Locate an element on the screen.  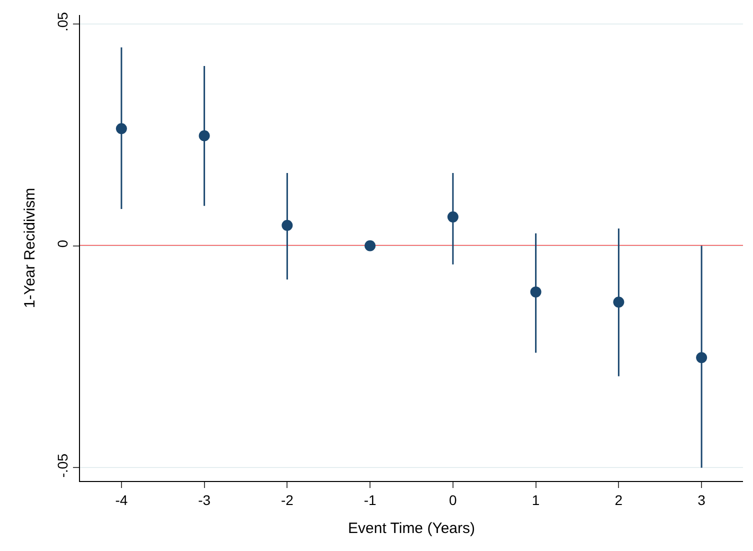
y-tick-label: -.05 is located at coordinates (62, 465).